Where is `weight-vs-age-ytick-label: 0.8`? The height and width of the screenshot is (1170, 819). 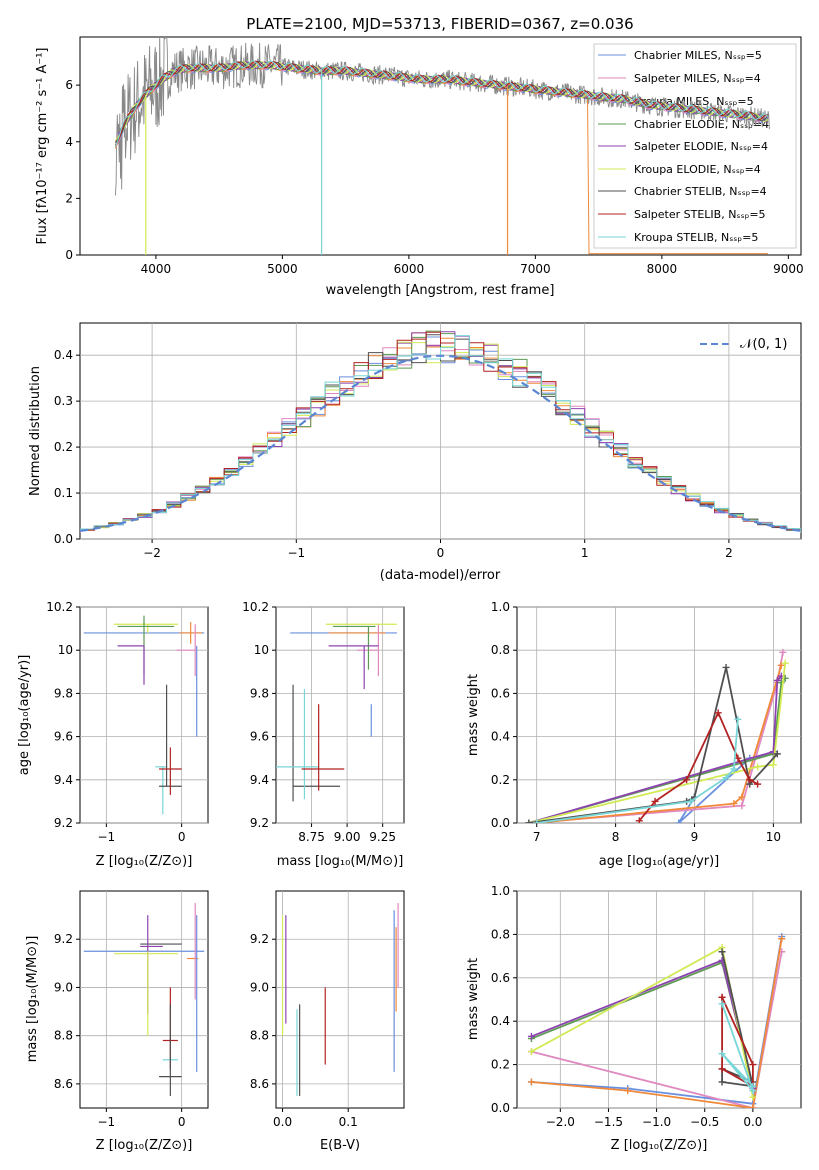
weight-vs-age-ytick-label: 0.8 is located at coordinates (500, 650).